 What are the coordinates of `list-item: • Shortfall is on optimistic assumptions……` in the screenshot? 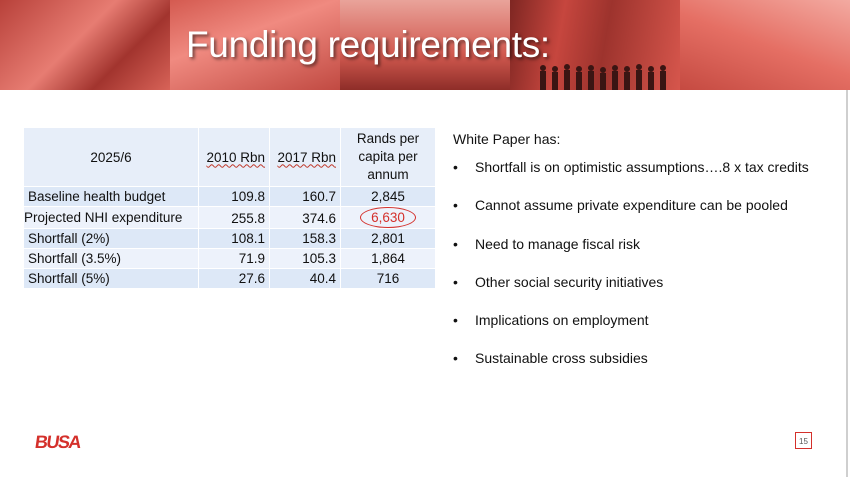 It's located at (631, 178).